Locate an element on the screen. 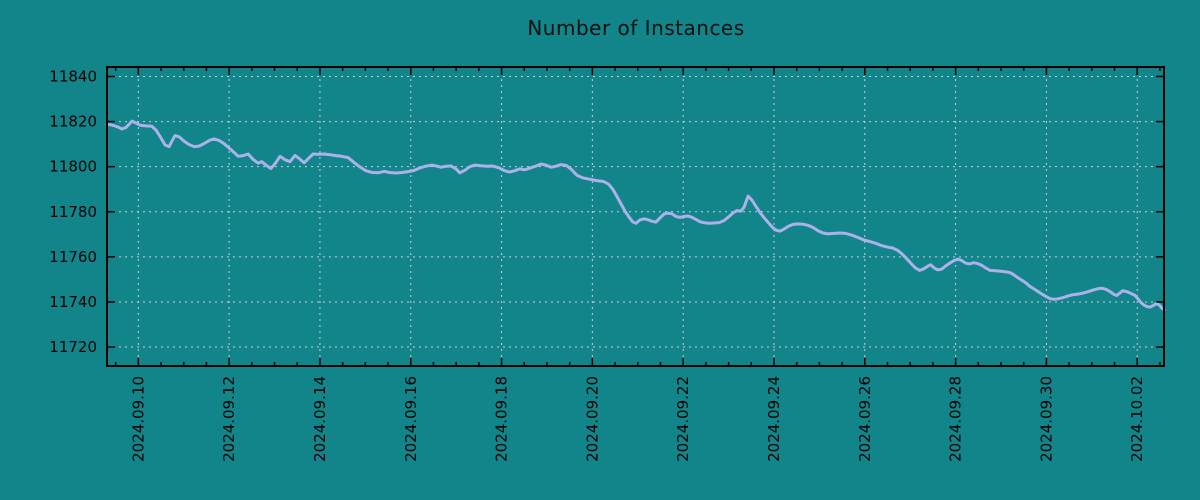 The height and width of the screenshot is (500, 1200). x-tick-label: 2024.10.02 is located at coordinates (1137, 419).